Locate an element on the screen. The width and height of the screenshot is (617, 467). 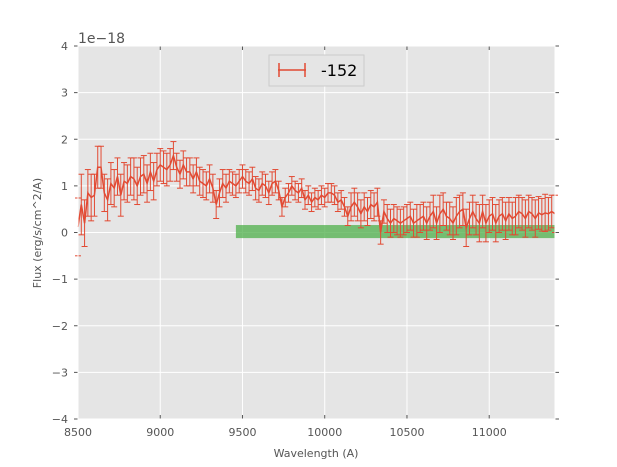
x-tick-label: 9500 is located at coordinates (242, 432).